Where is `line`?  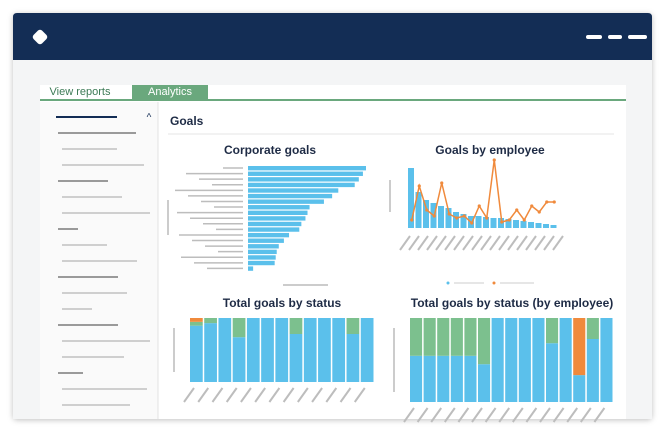 line is located at coordinates (483, 192).